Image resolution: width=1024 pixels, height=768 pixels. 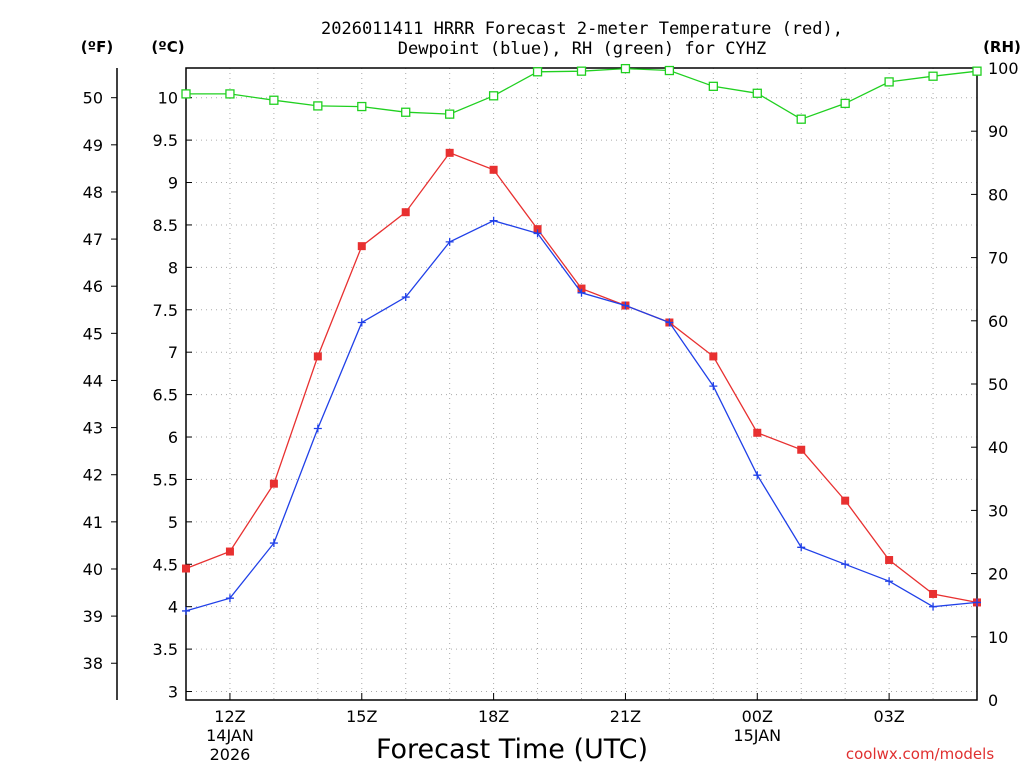 What do you see at coordinates (229, 716) in the screenshot?
I see `x-tick-label: 12Z` at bounding box center [229, 716].